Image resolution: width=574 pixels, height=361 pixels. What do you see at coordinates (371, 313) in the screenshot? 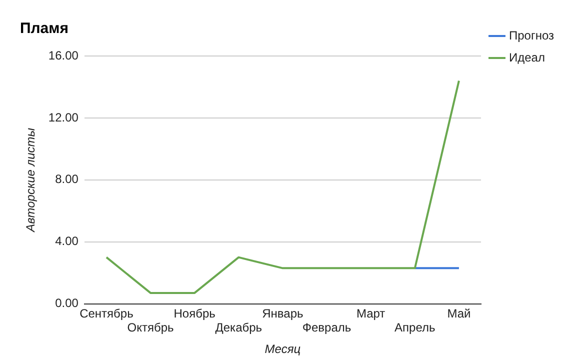
I see `x-tick-label: Март` at bounding box center [371, 313].